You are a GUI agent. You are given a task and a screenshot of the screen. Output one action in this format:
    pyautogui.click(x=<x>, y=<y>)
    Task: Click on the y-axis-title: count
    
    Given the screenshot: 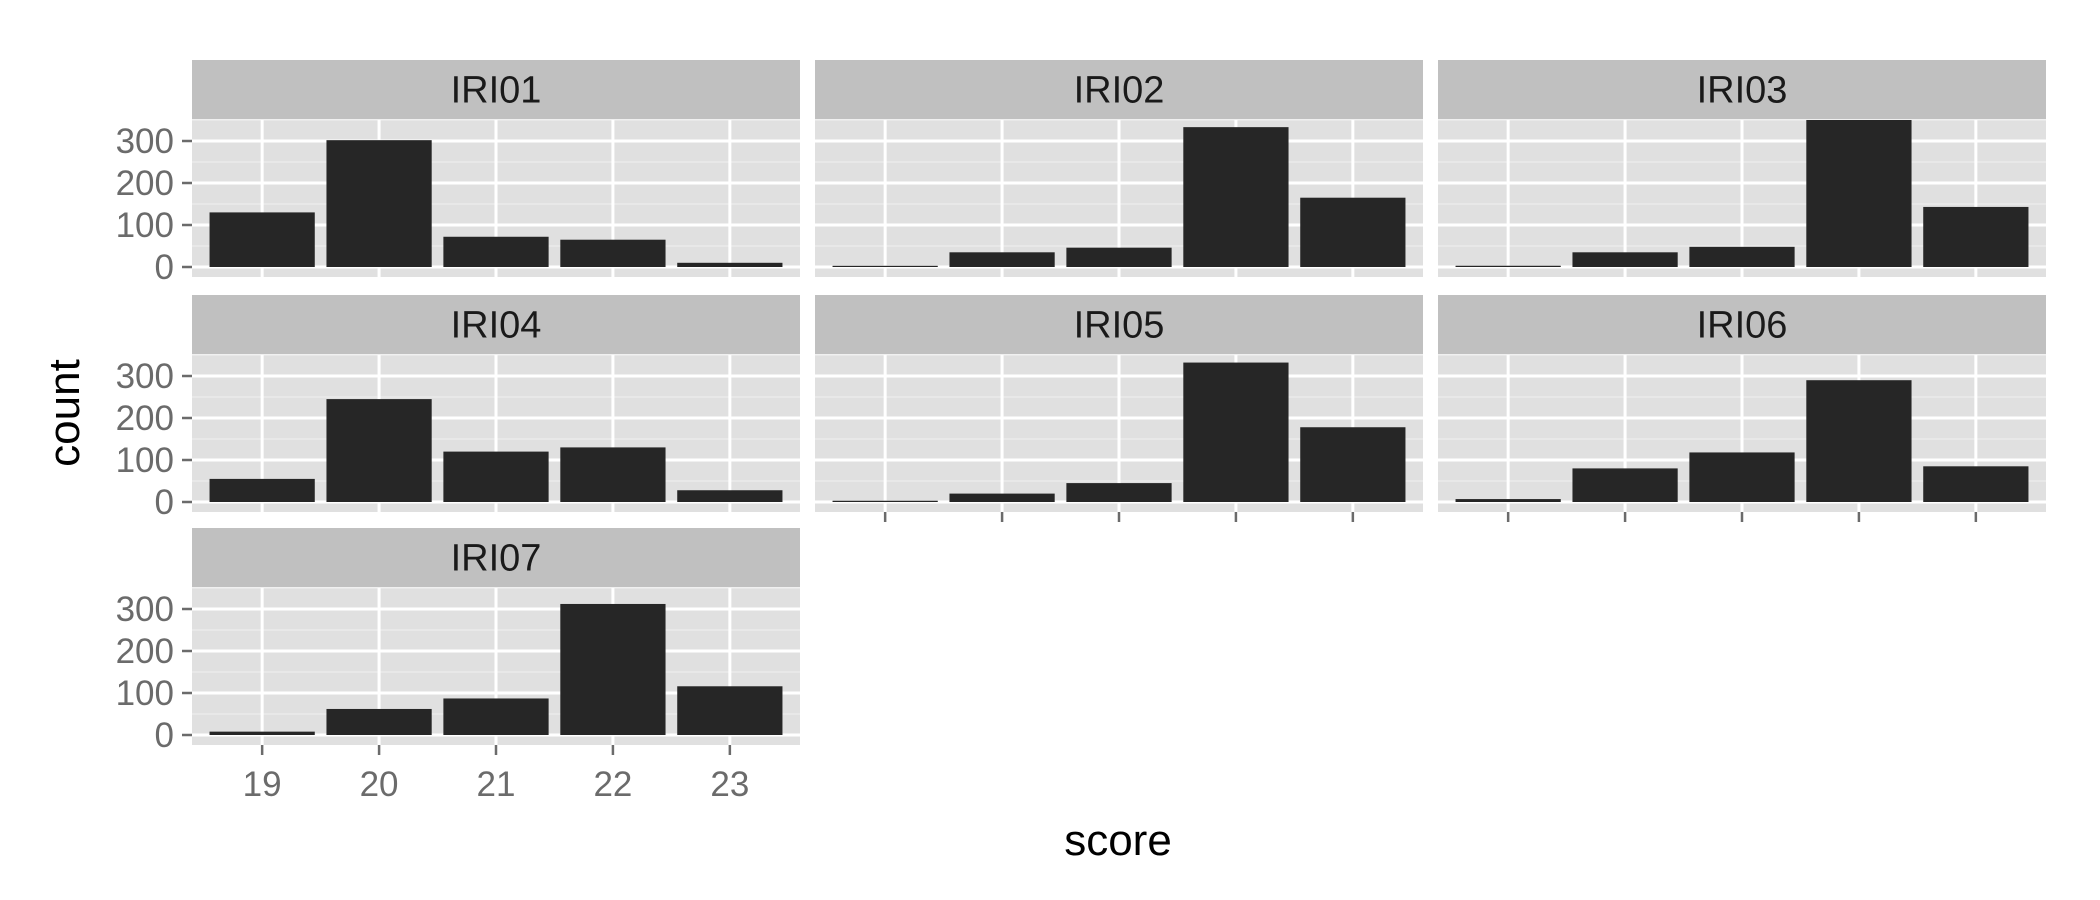 What is the action you would take?
    pyautogui.click(x=64, y=413)
    